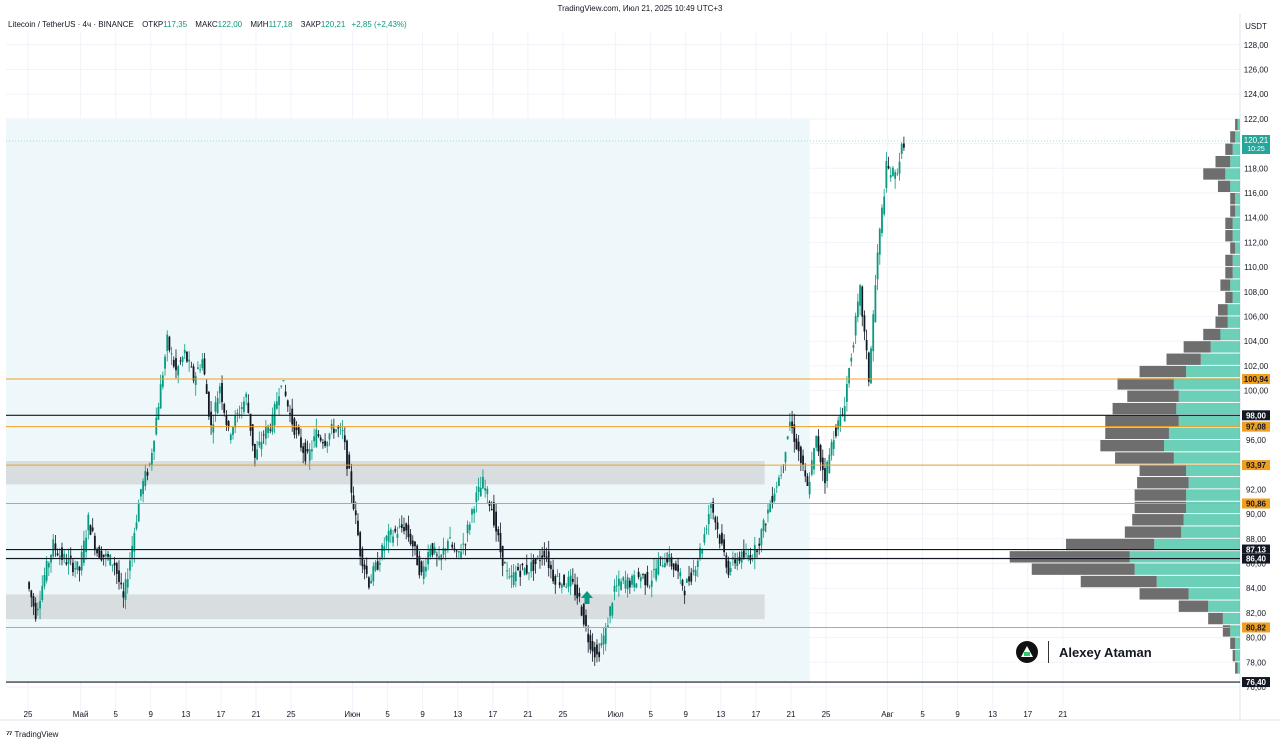 This screenshot has width=1280, height=745. I want to click on time-tick-label: 25, so click(563, 714).